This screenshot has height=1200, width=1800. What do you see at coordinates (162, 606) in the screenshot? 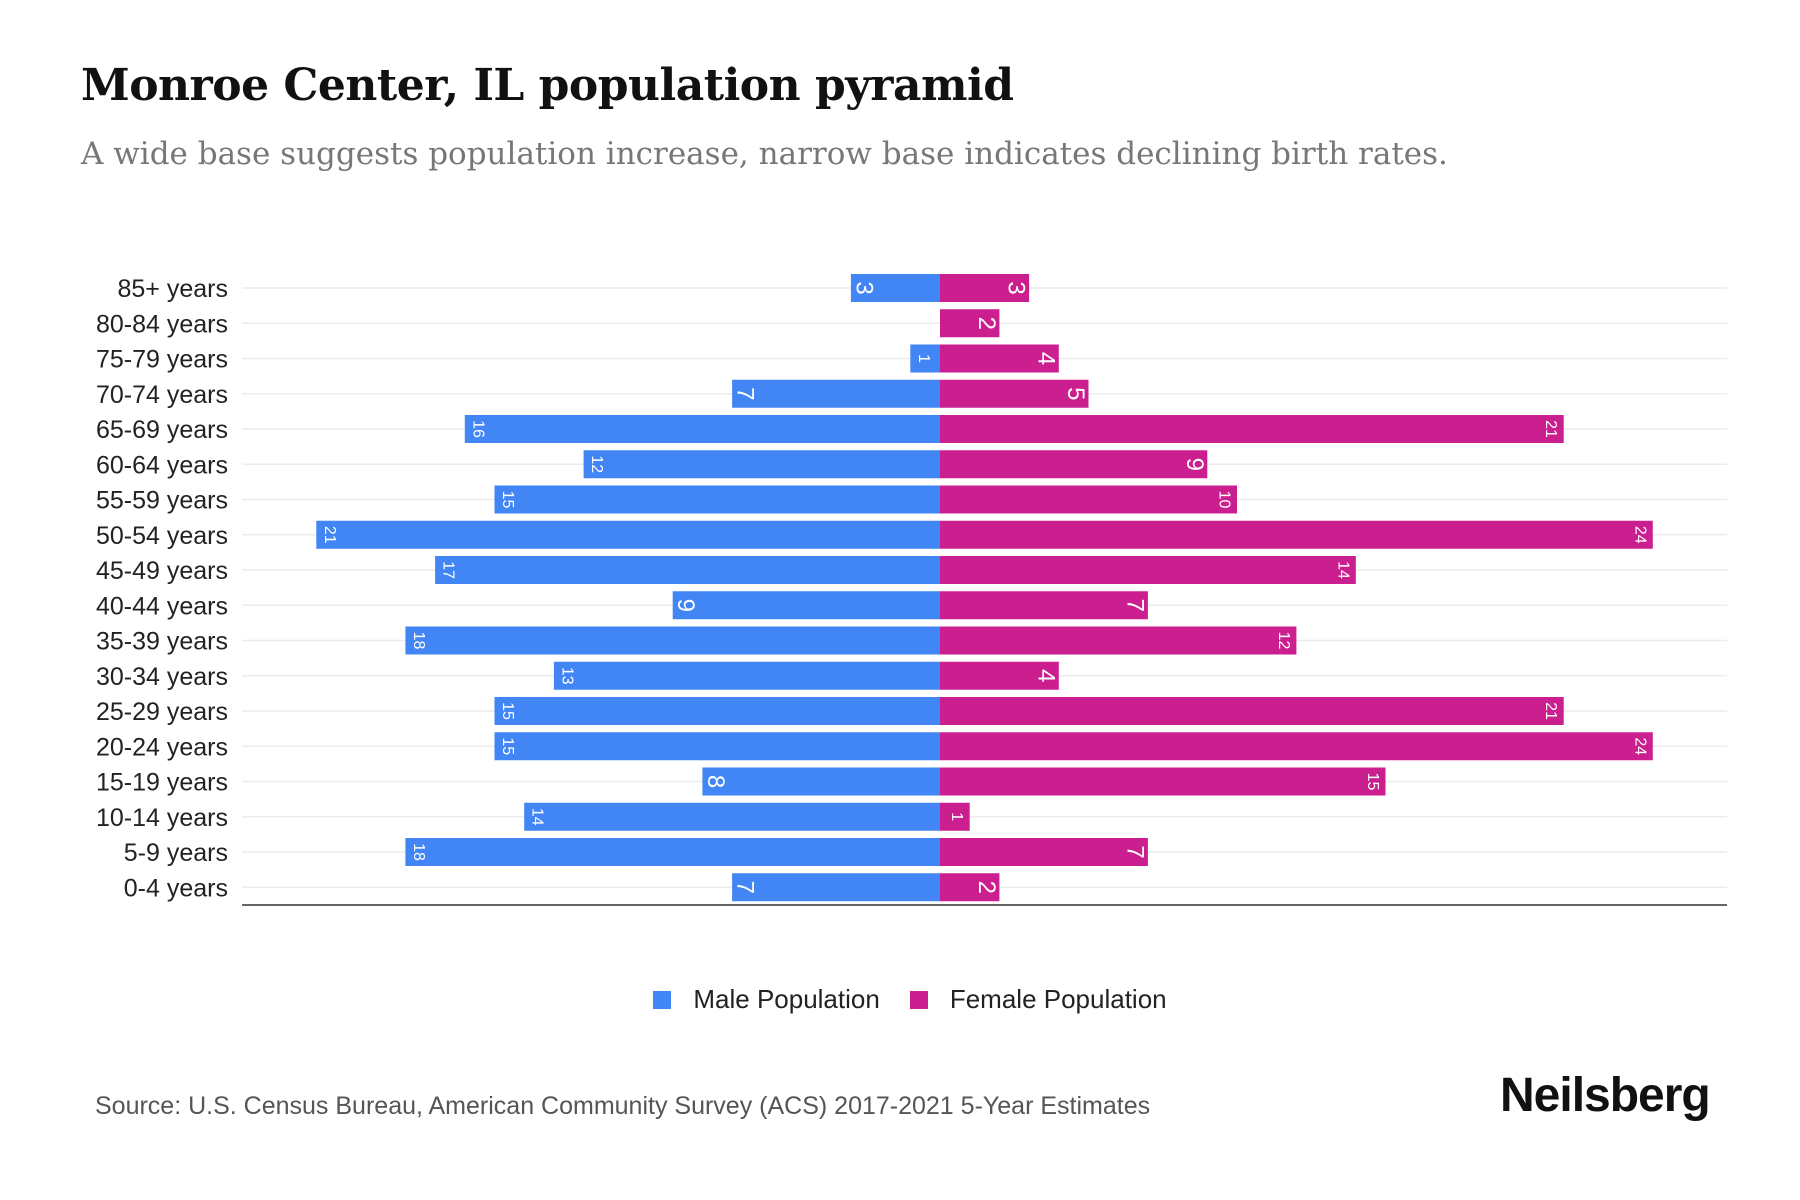
I see `y-tick-label: 40-44 years` at bounding box center [162, 606].